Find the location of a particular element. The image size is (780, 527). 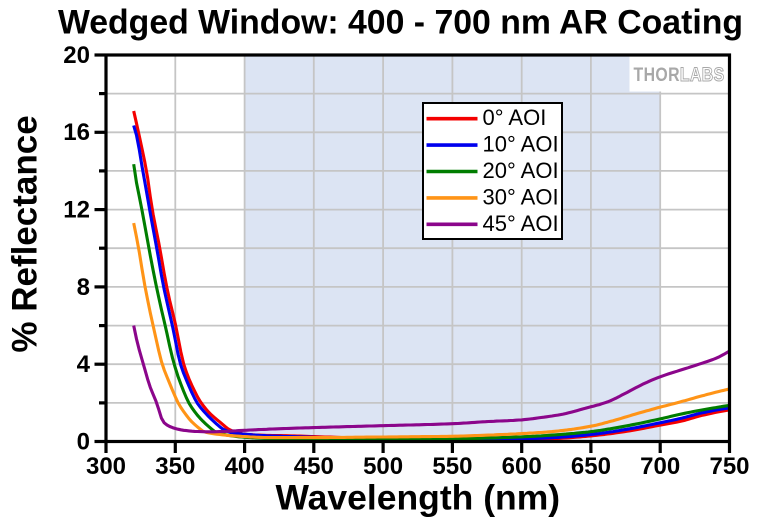

svg-text: 0° AOI is located at coordinates (515, 117).